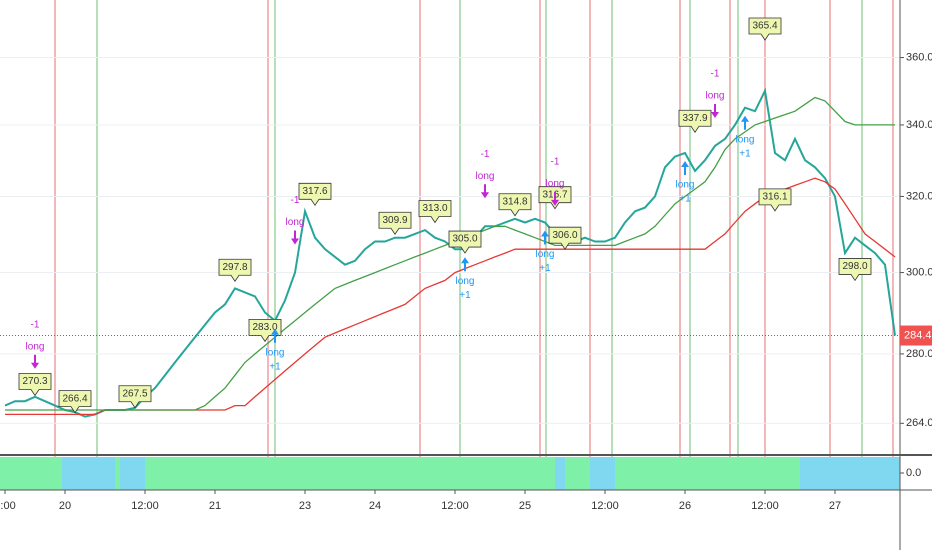  What do you see at coordinates (215, 506) in the screenshot?
I see `x-tick-label: 21` at bounding box center [215, 506].